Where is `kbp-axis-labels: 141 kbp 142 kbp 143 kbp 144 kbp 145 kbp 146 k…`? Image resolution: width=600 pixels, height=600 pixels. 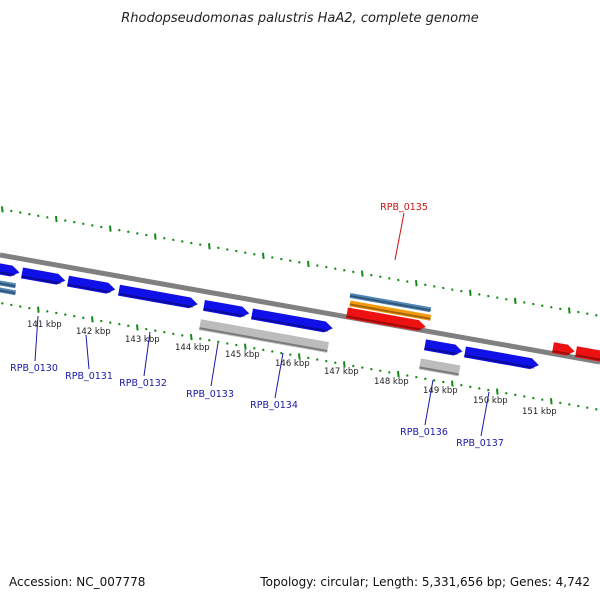 kbp-axis-labels: 141 kbp 142 kbp 143 kbp 144 kbp 145 kbp 146 k… is located at coordinates (292, 368).